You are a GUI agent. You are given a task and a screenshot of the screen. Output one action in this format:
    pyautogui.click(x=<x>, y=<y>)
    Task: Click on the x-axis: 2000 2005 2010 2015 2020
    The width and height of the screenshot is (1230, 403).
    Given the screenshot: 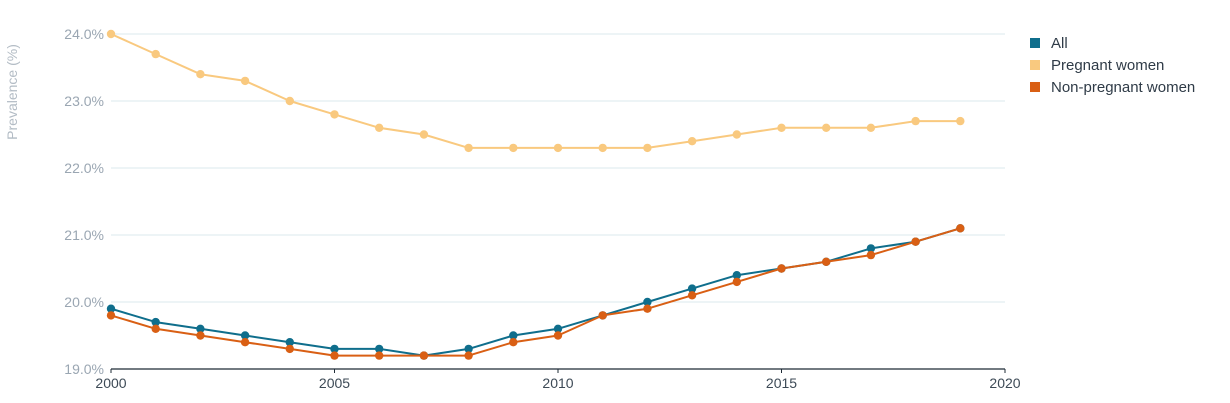 What is the action you would take?
    pyautogui.click(x=558, y=380)
    